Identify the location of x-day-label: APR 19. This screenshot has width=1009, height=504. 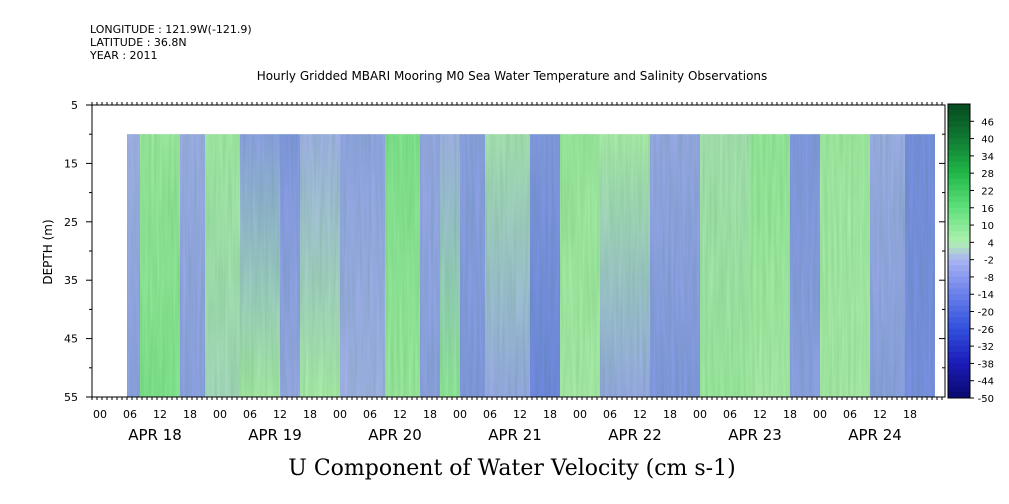
(275, 435).